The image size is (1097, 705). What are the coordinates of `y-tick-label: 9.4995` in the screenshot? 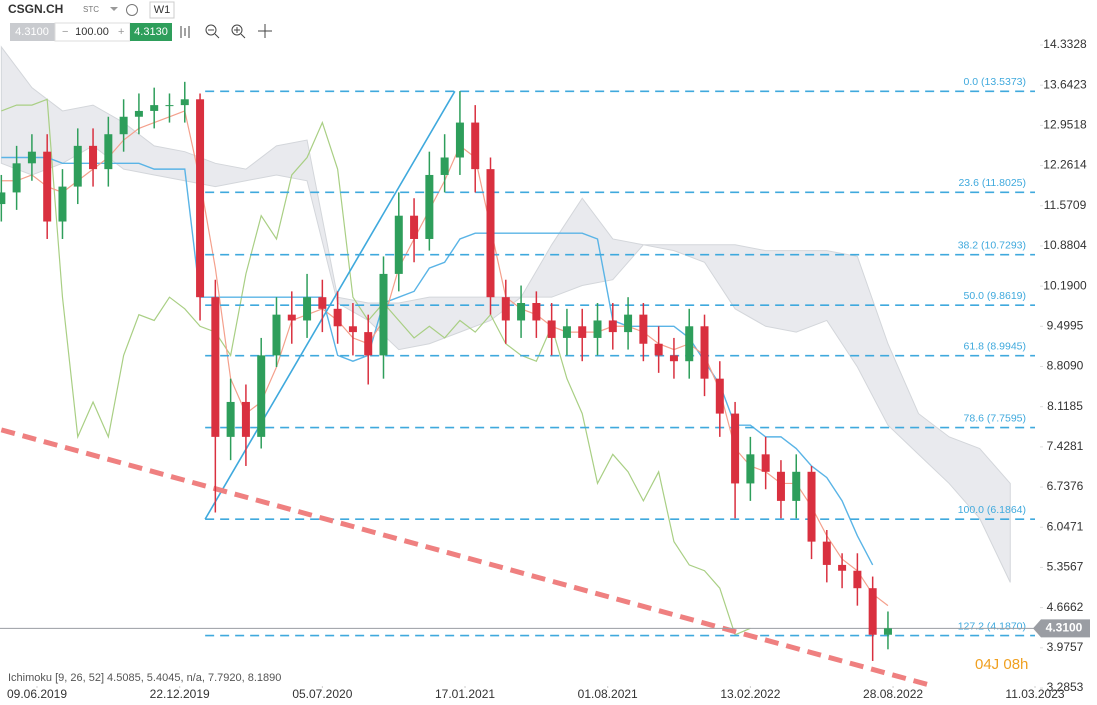 It's located at (1065, 325).